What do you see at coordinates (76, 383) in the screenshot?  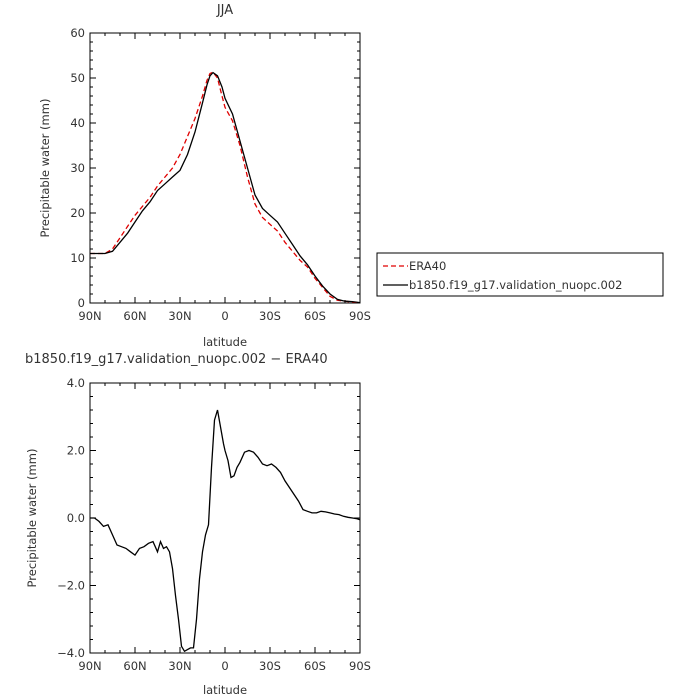 I see `y-tick-label: 4.0` at bounding box center [76, 383].